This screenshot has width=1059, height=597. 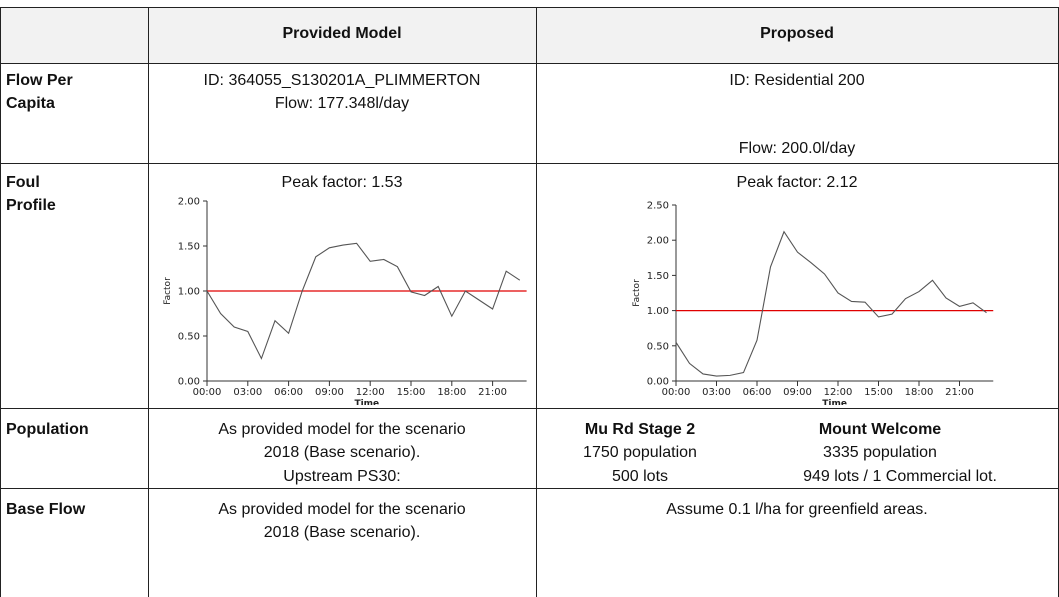 What do you see at coordinates (797, 148) in the screenshot?
I see `cell-text: Flow: 200.0l/day` at bounding box center [797, 148].